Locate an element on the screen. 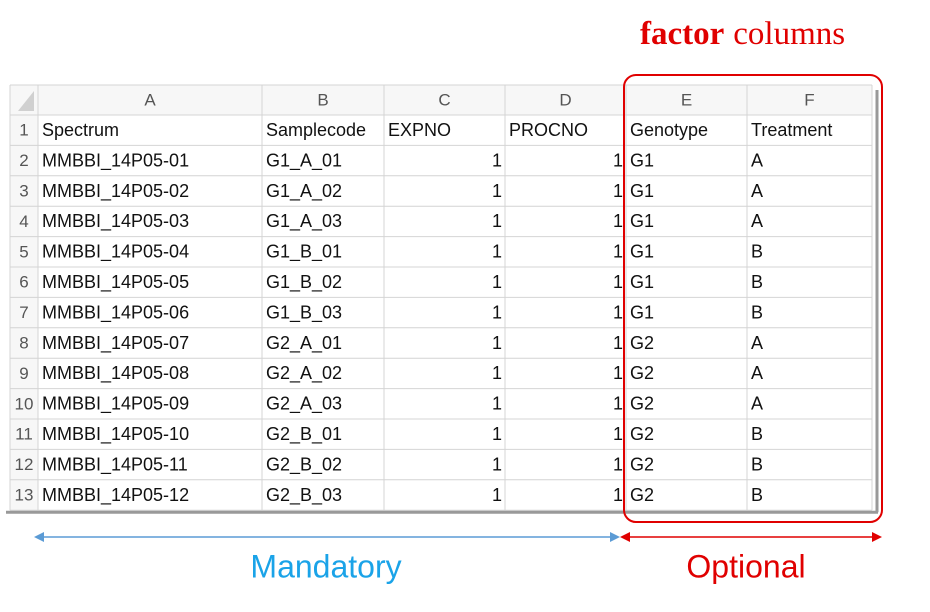  header-row-bg is located at coordinates (441, 100).